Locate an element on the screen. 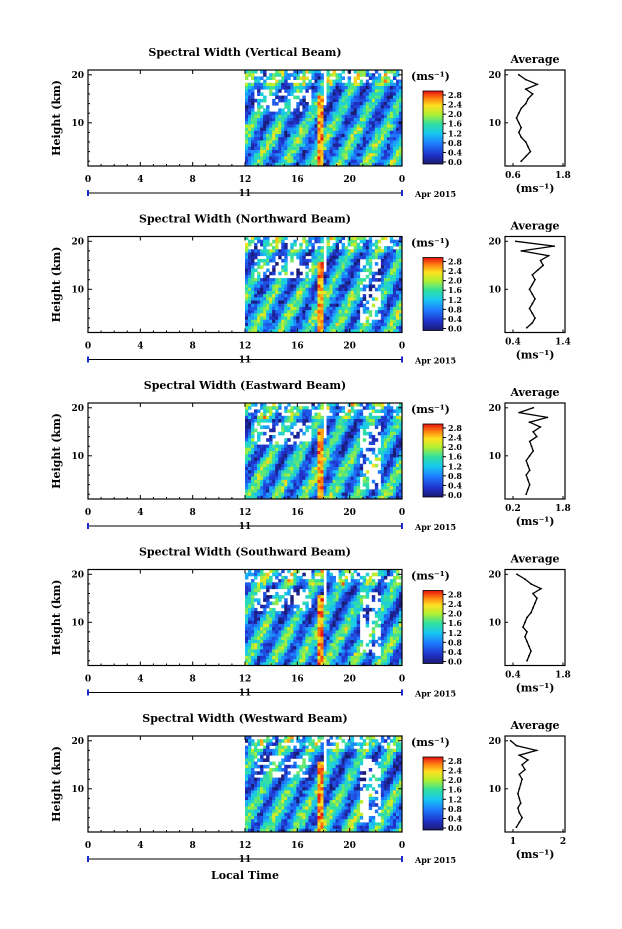 The width and height of the screenshot is (622, 929). y-tick-label: 20 is located at coordinates (77, 242).